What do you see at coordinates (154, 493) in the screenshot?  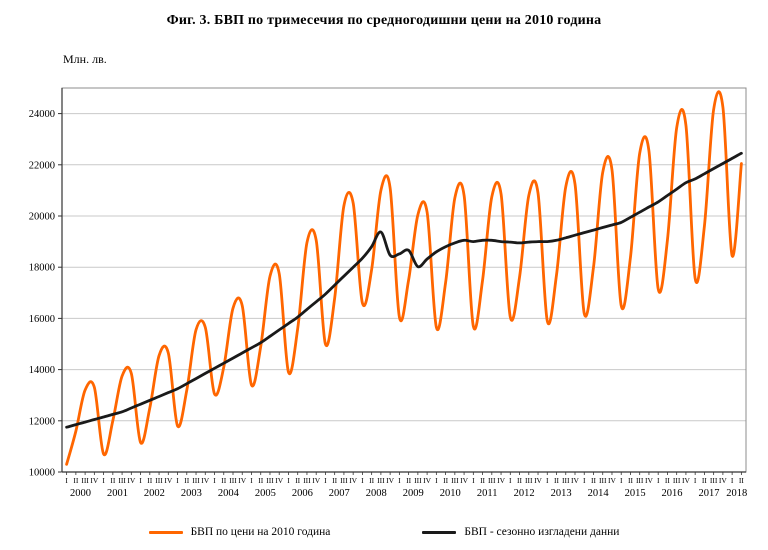 I see `year-tick-label: 2002` at bounding box center [154, 493].